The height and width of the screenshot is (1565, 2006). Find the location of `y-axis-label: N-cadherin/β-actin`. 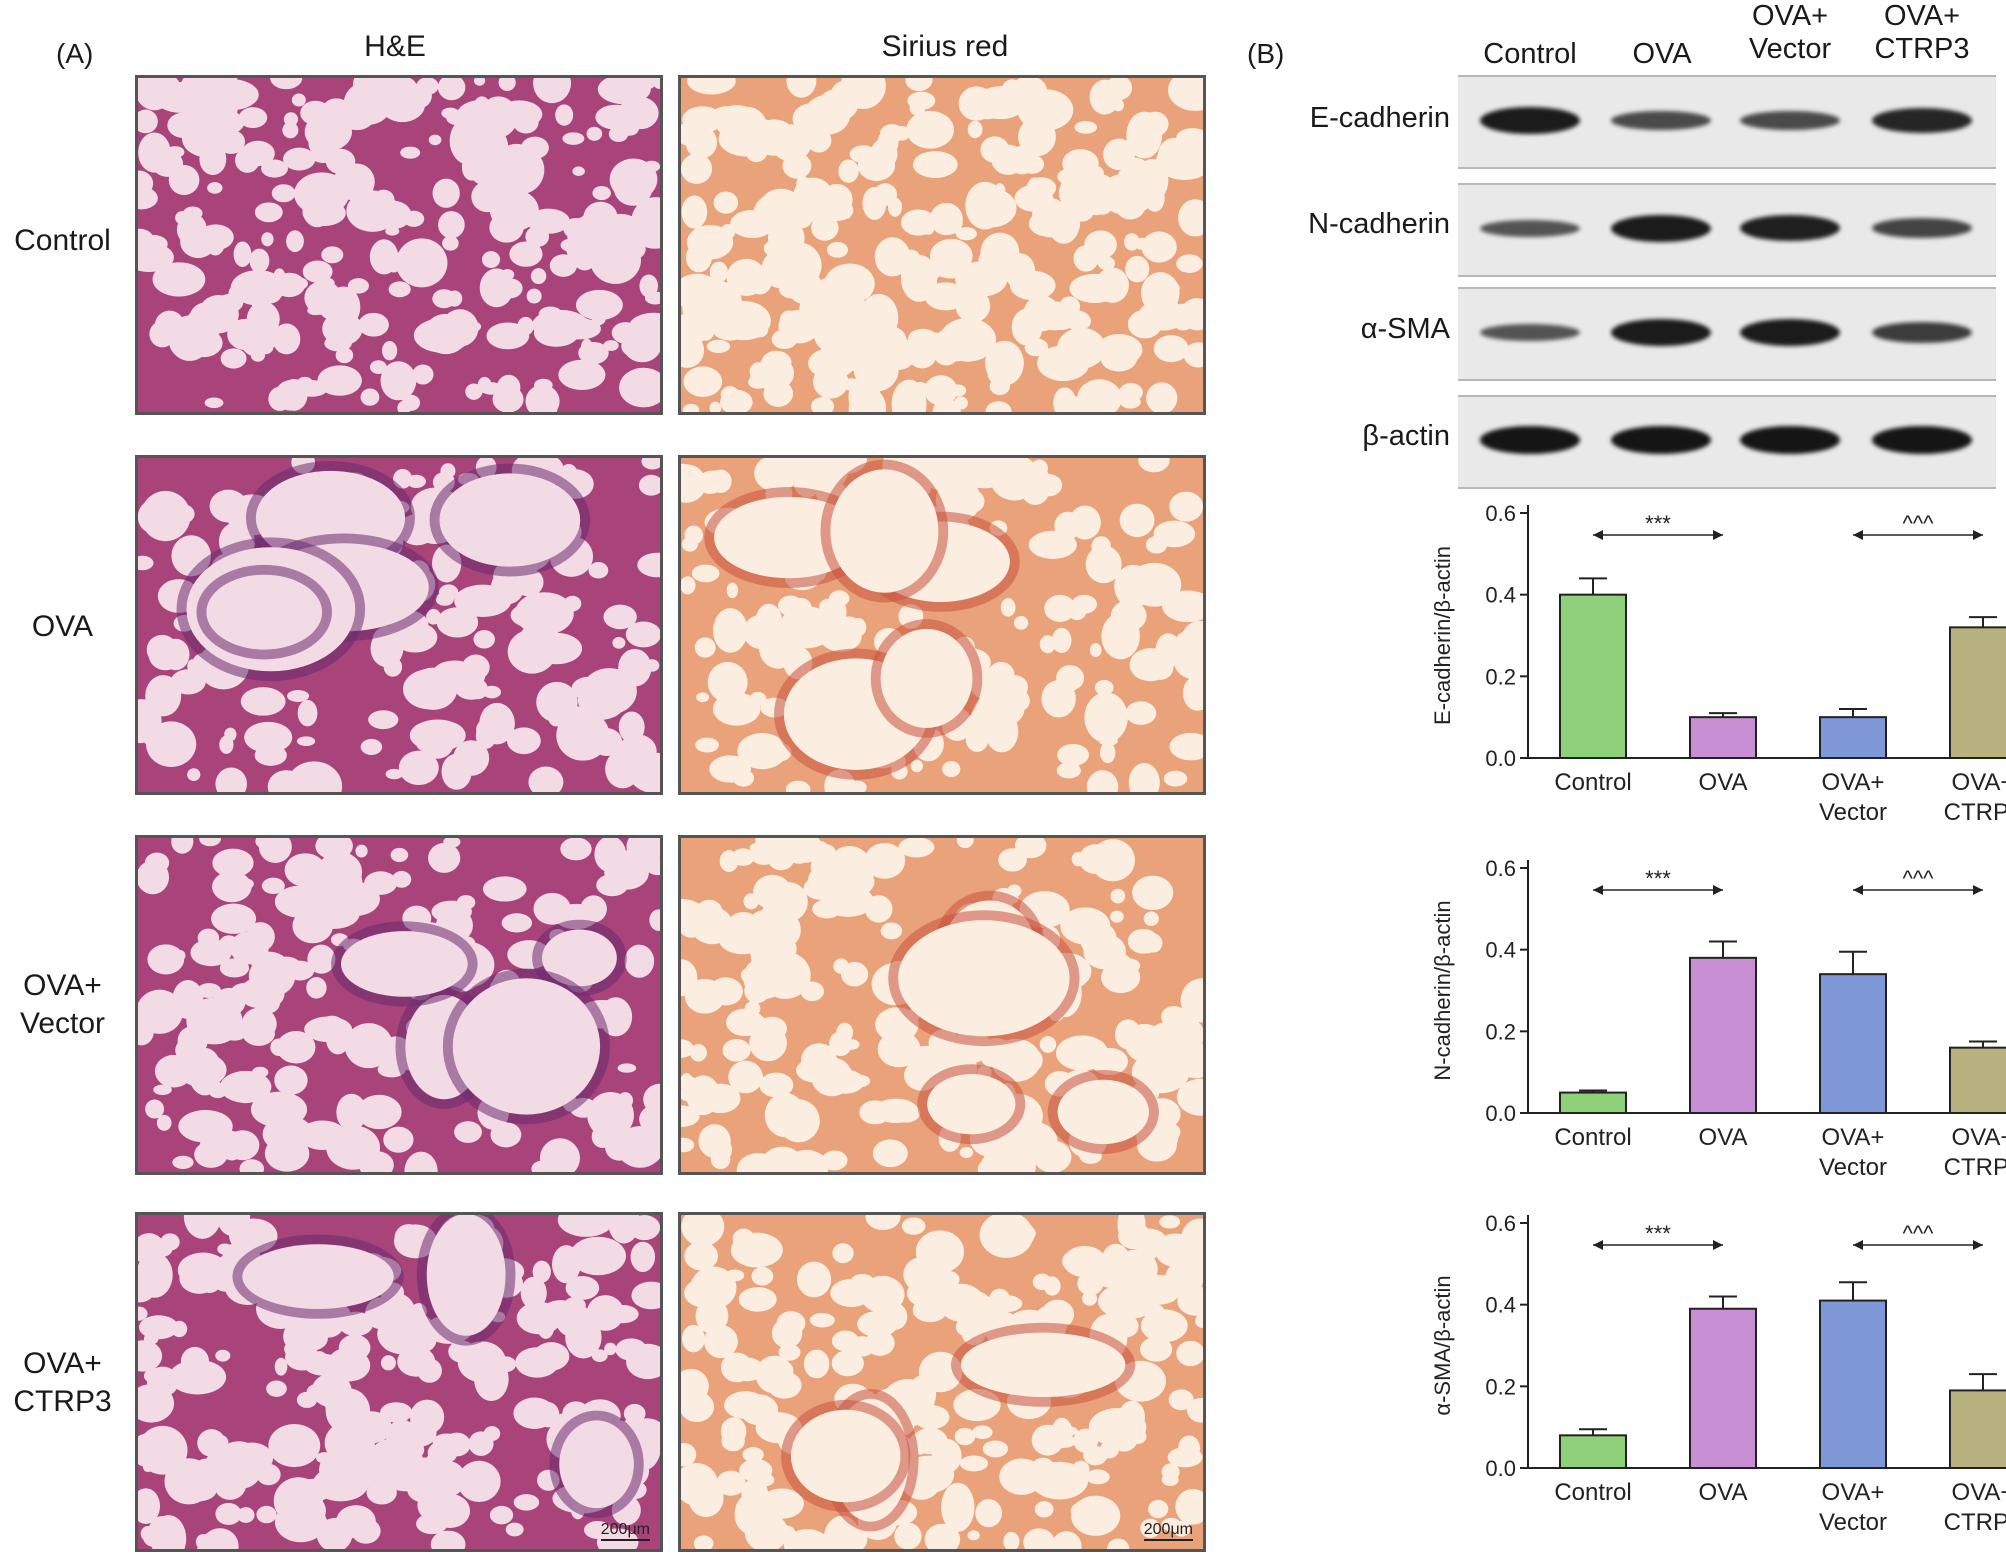

y-axis-label: N-cadherin/β-actin is located at coordinates (1442, 990).